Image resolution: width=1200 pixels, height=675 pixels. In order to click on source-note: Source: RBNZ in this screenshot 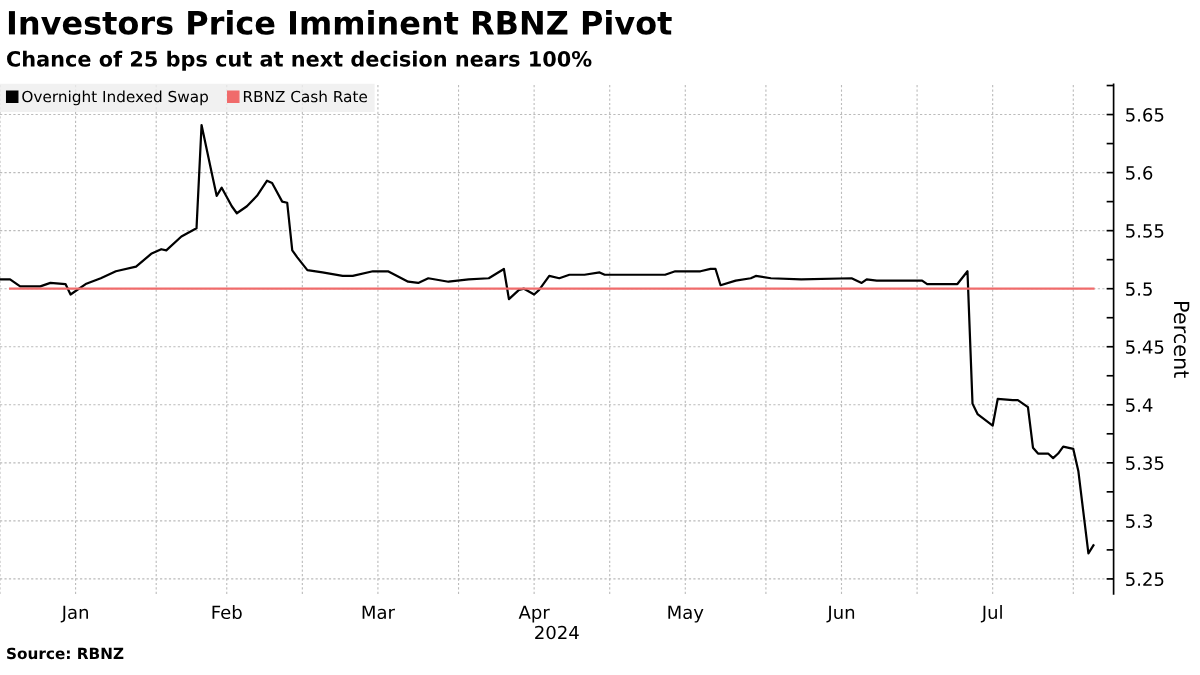, I will do `click(65, 653)`.